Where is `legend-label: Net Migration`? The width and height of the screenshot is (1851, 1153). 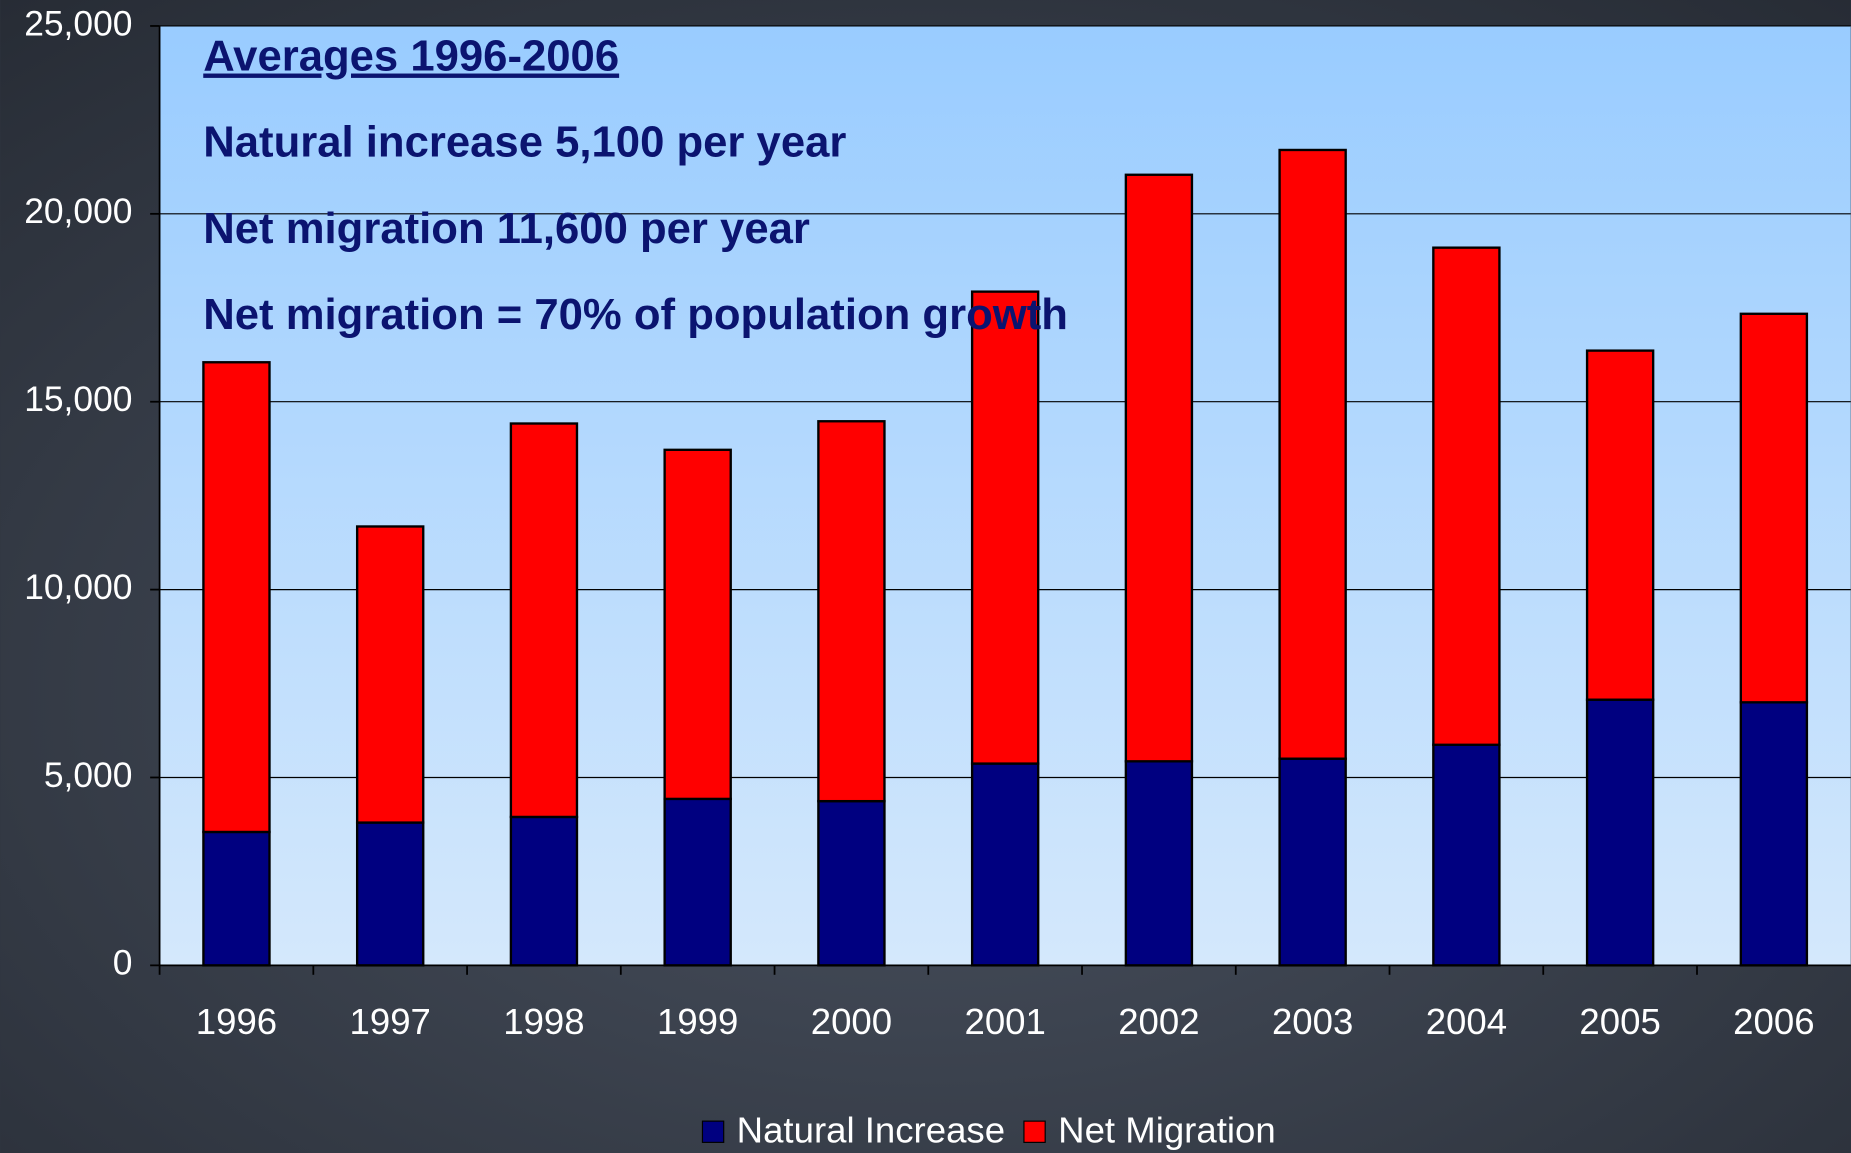 legend-label: Net Migration is located at coordinates (1167, 1130).